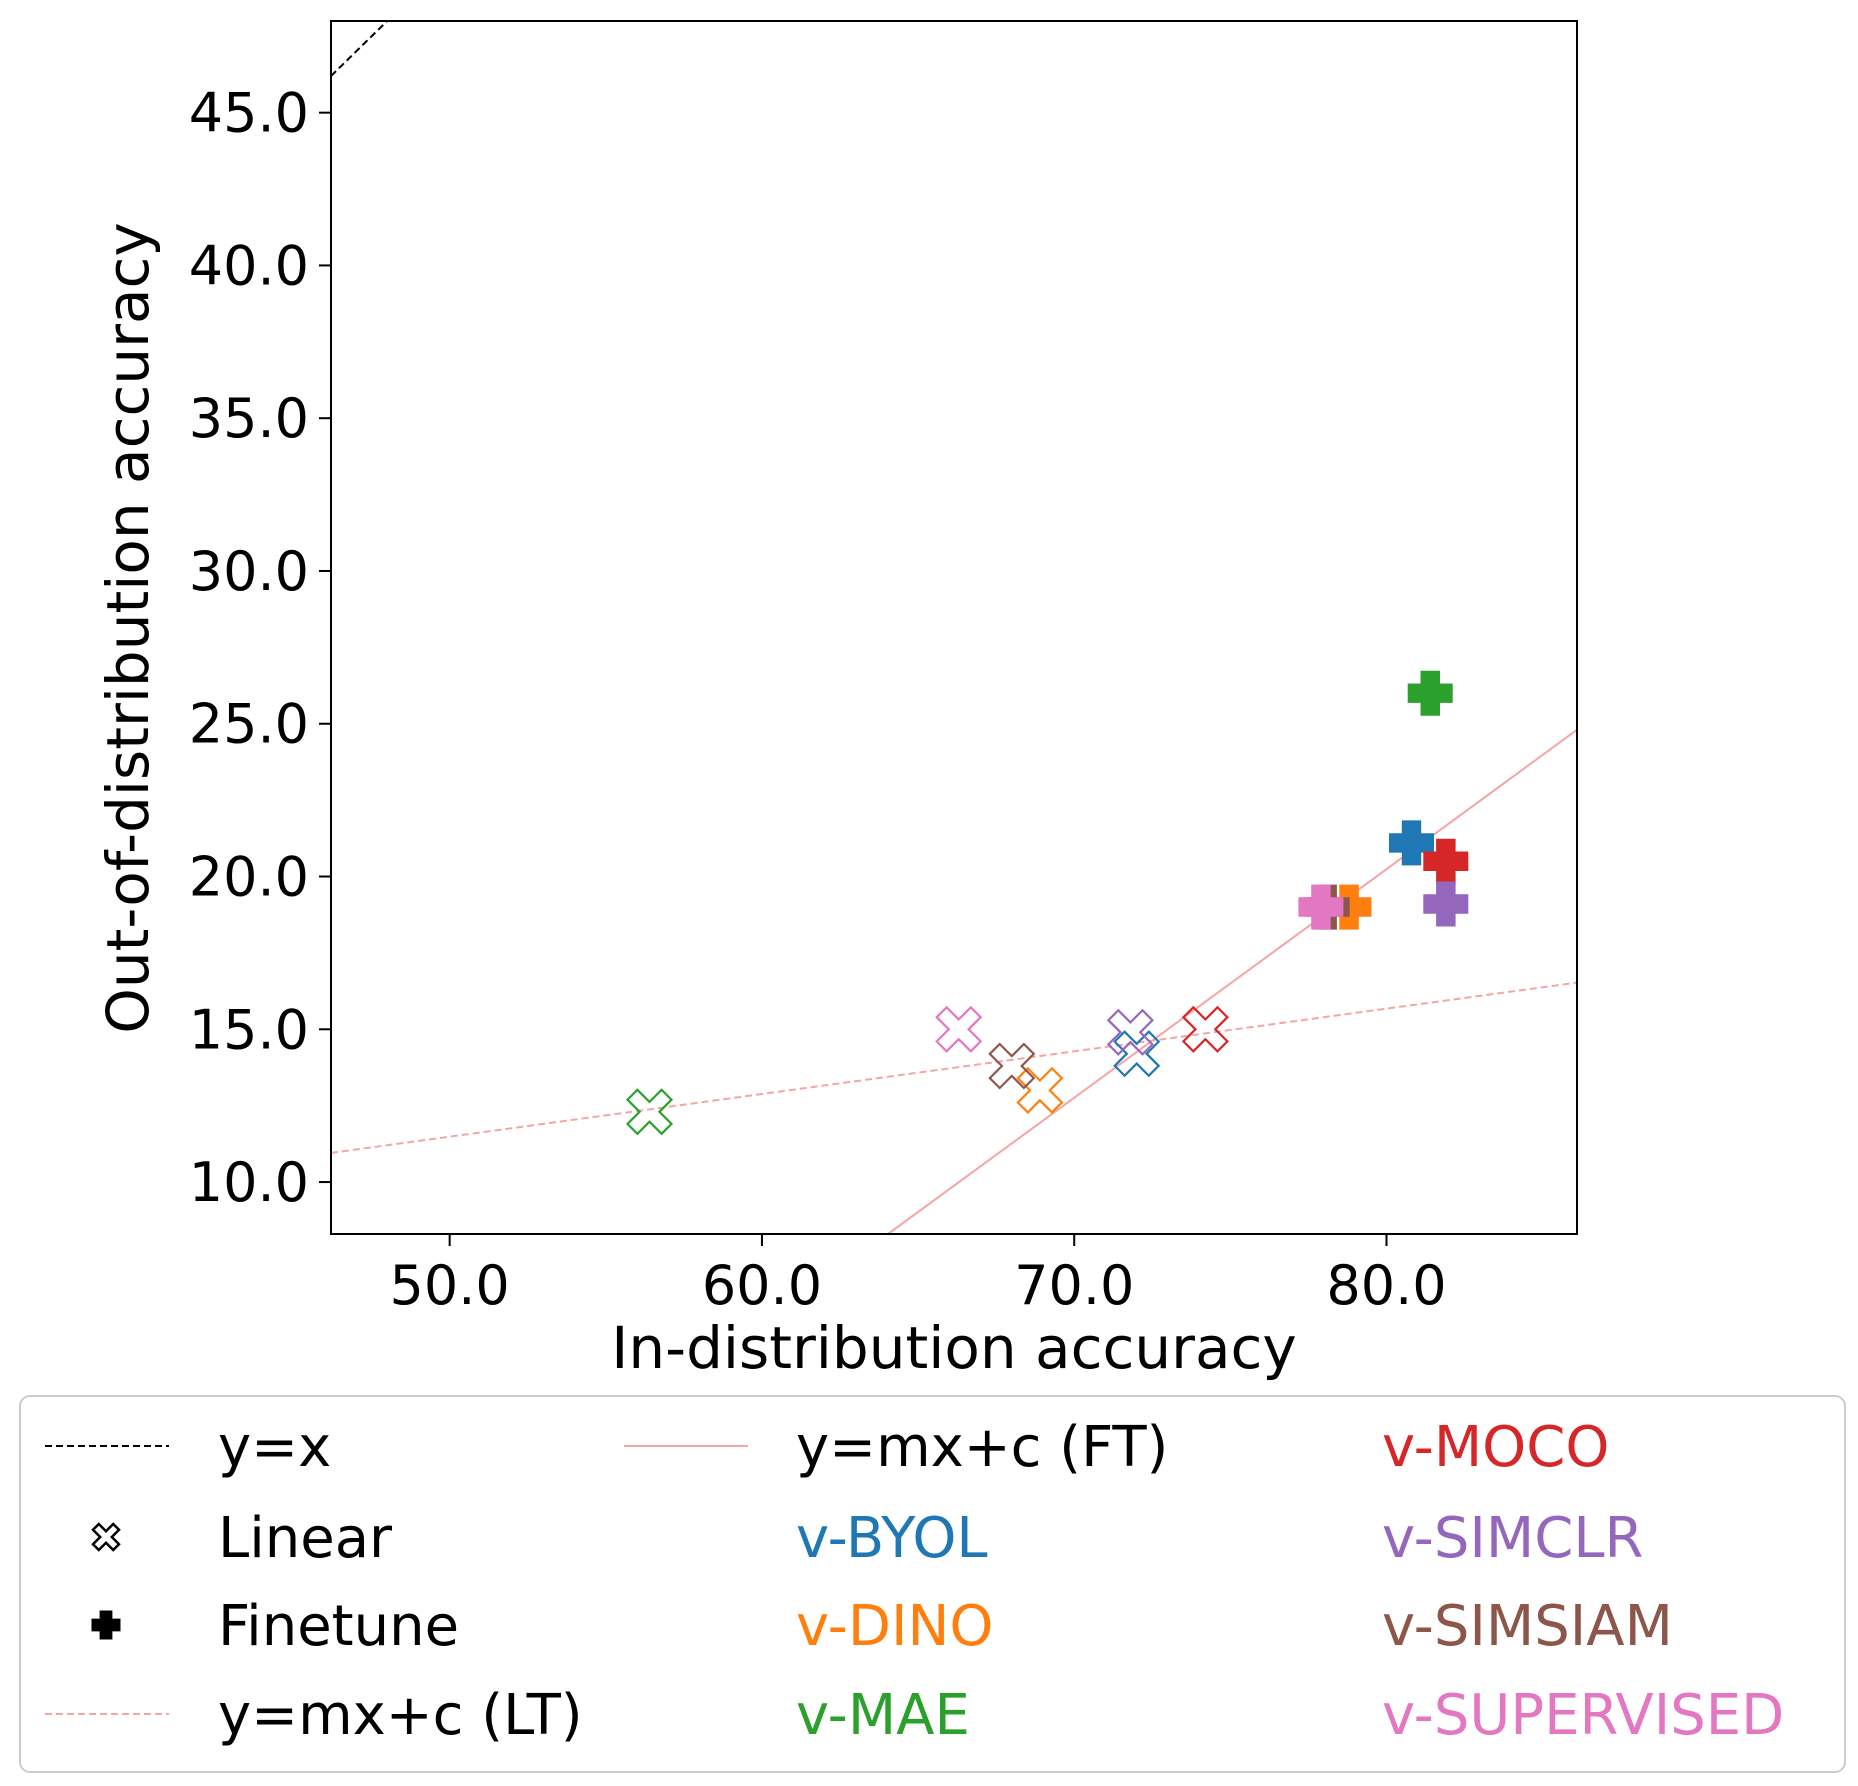 The width and height of the screenshot is (1858, 1786). Describe the element at coordinates (249, 265) in the screenshot. I see `y-tick-label: 40.0` at that location.